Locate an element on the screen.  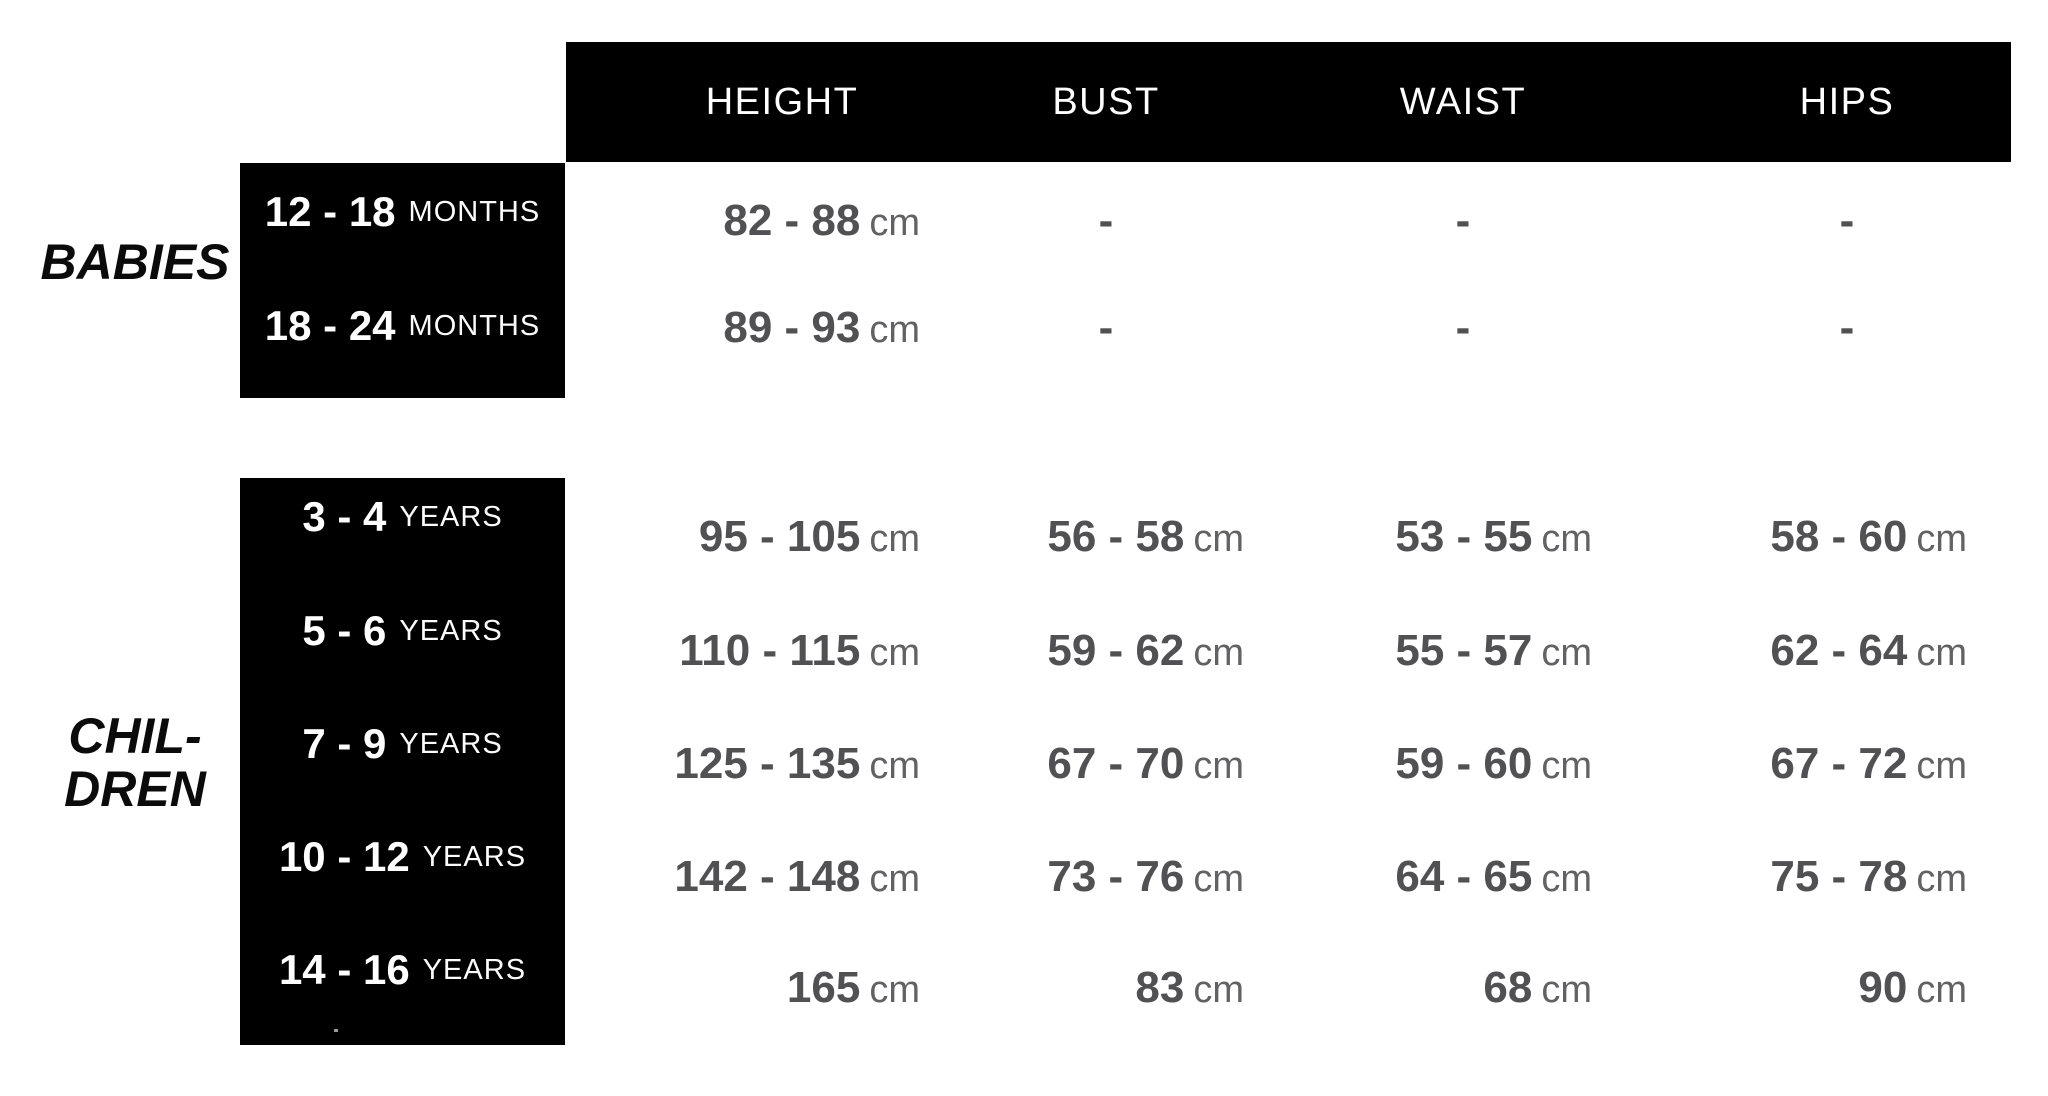
row-label-3-4-years: 3 - 4 YEARS is located at coordinates (402, 517).